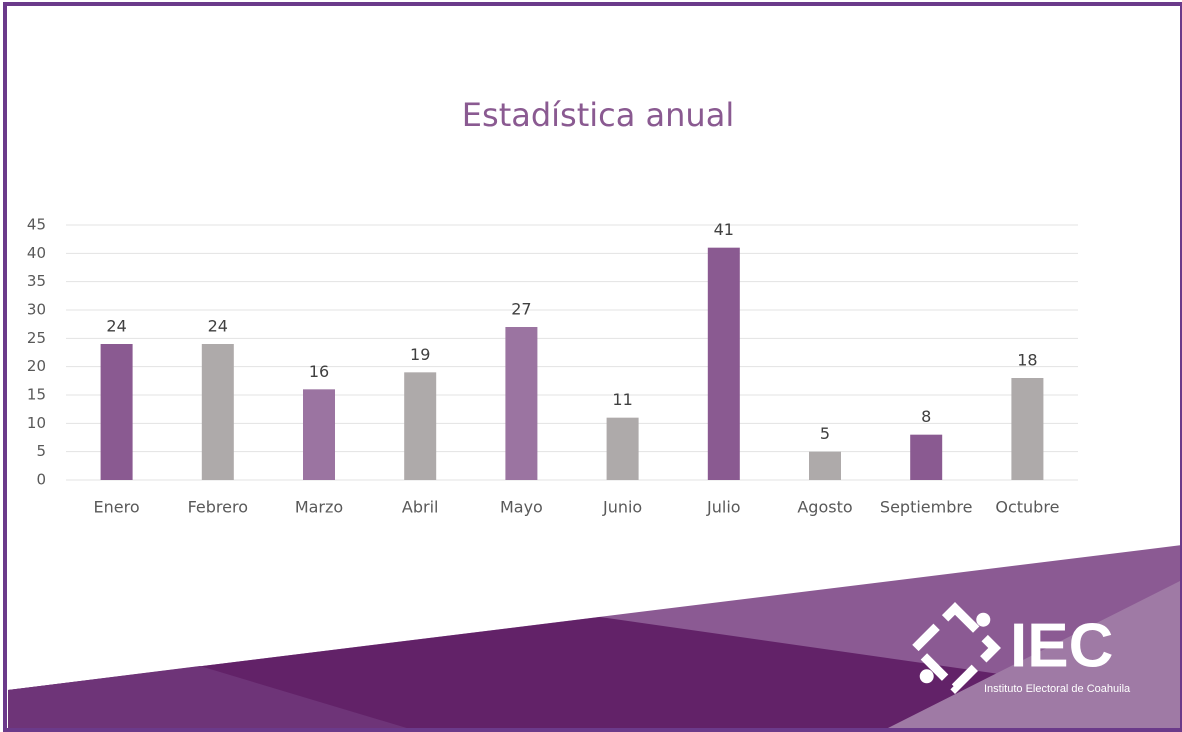  Describe the element at coordinates (41, 451) in the screenshot. I see `y-tick-label: 5` at that location.